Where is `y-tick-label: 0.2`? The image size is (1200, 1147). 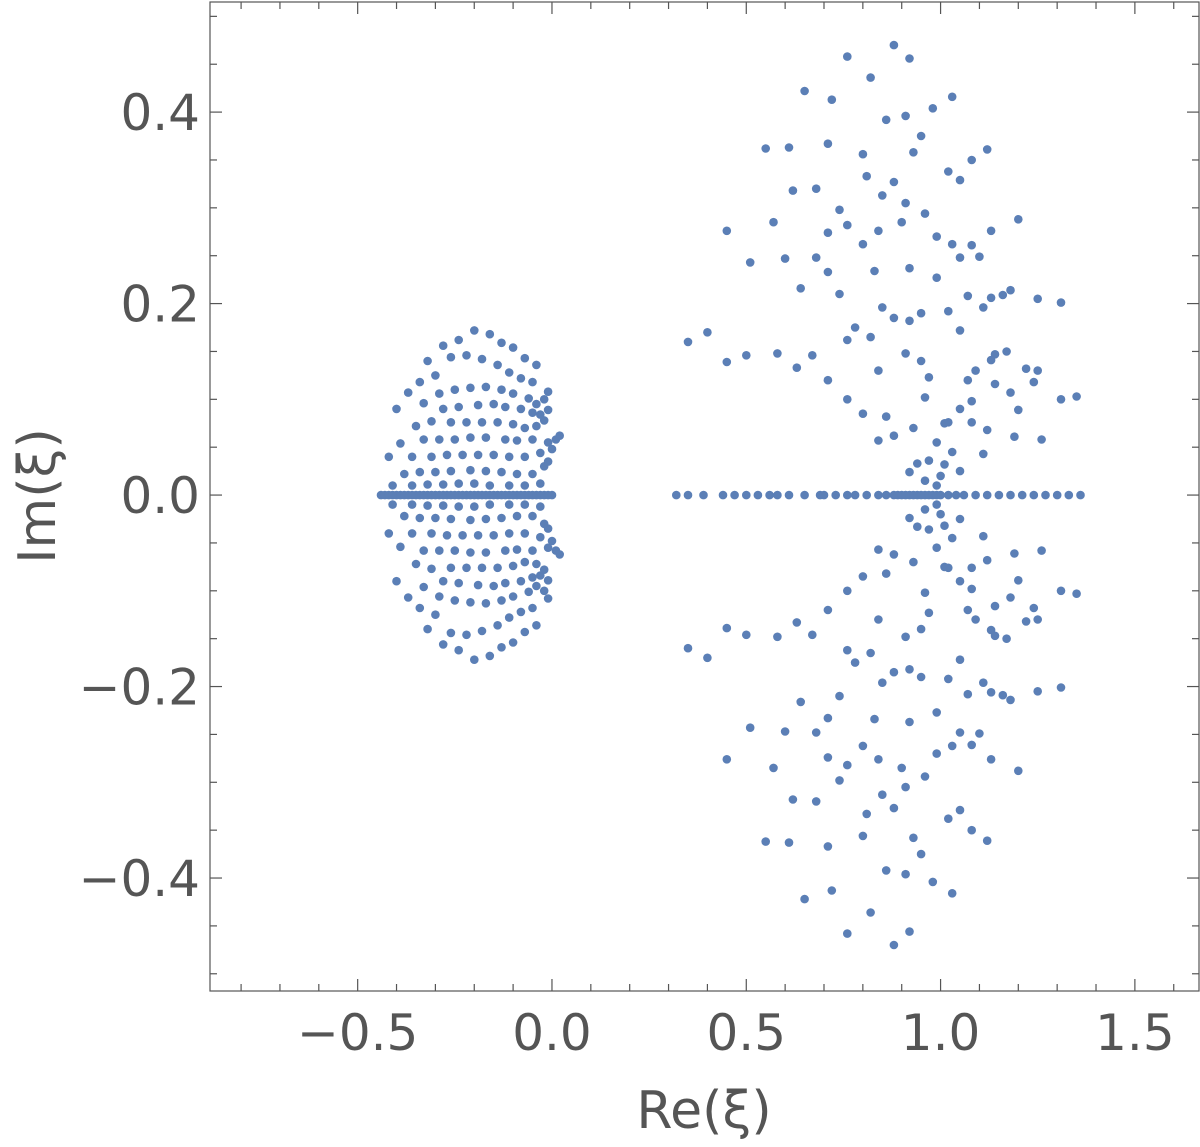 y-tick-label: 0.2 is located at coordinates (160, 305).